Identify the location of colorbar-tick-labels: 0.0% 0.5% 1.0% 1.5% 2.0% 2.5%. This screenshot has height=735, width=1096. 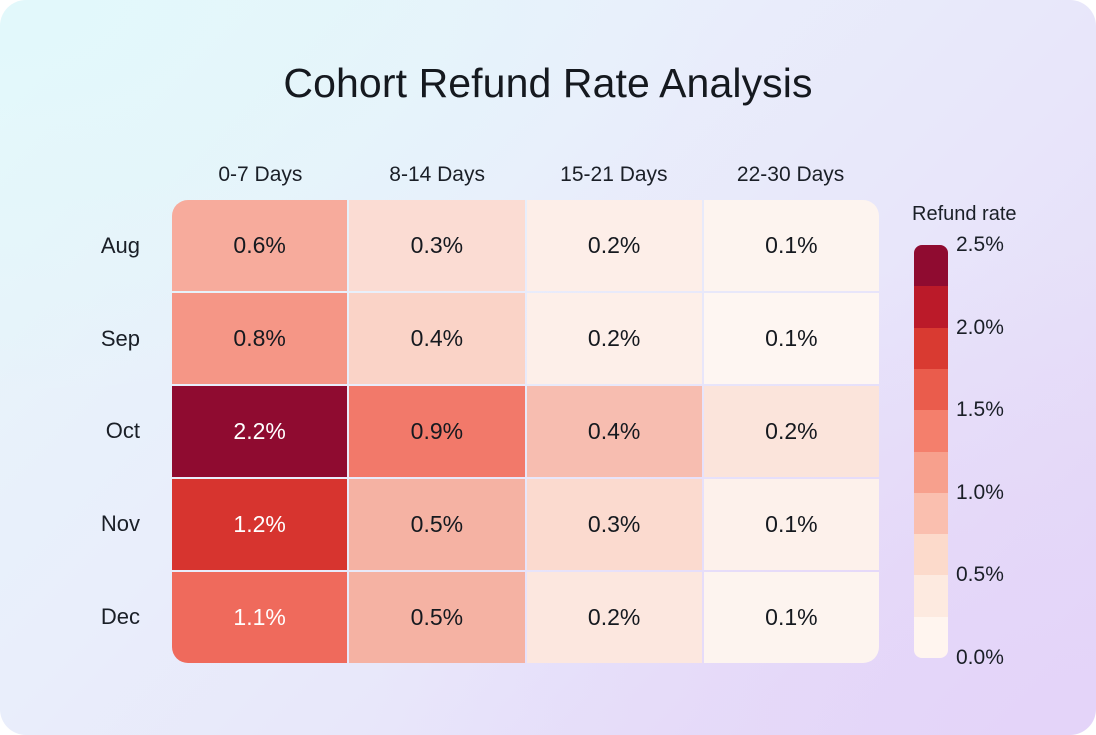
(1001, 451).